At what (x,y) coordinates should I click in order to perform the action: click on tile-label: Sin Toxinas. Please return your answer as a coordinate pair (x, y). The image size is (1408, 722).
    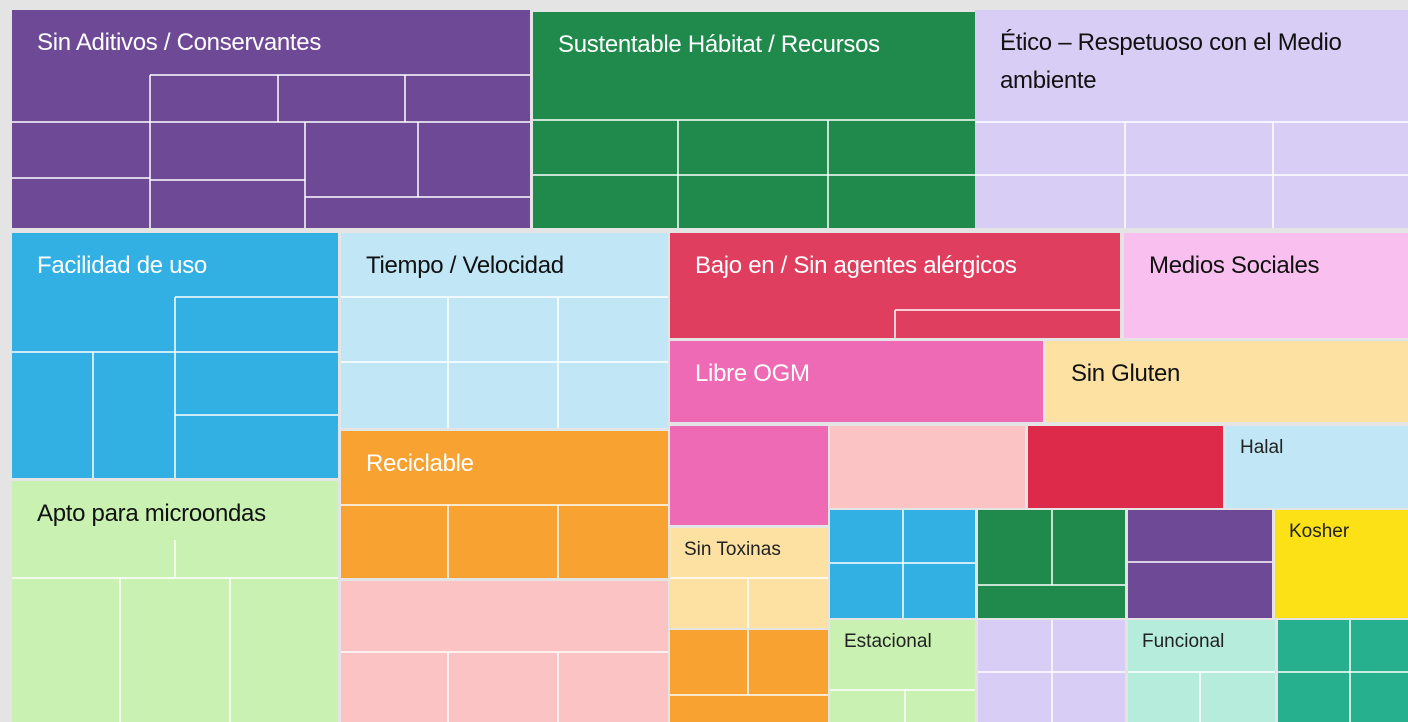
    Looking at the image, I should click on (732, 549).